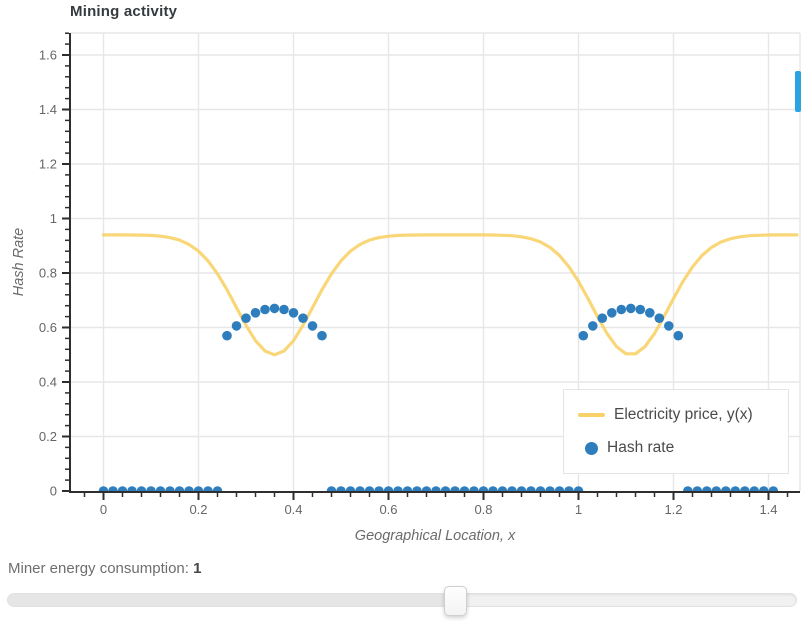 The width and height of the screenshot is (805, 626). Describe the element at coordinates (101, 568) in the screenshot. I see `slider-label: Miner energy consumption:` at that location.